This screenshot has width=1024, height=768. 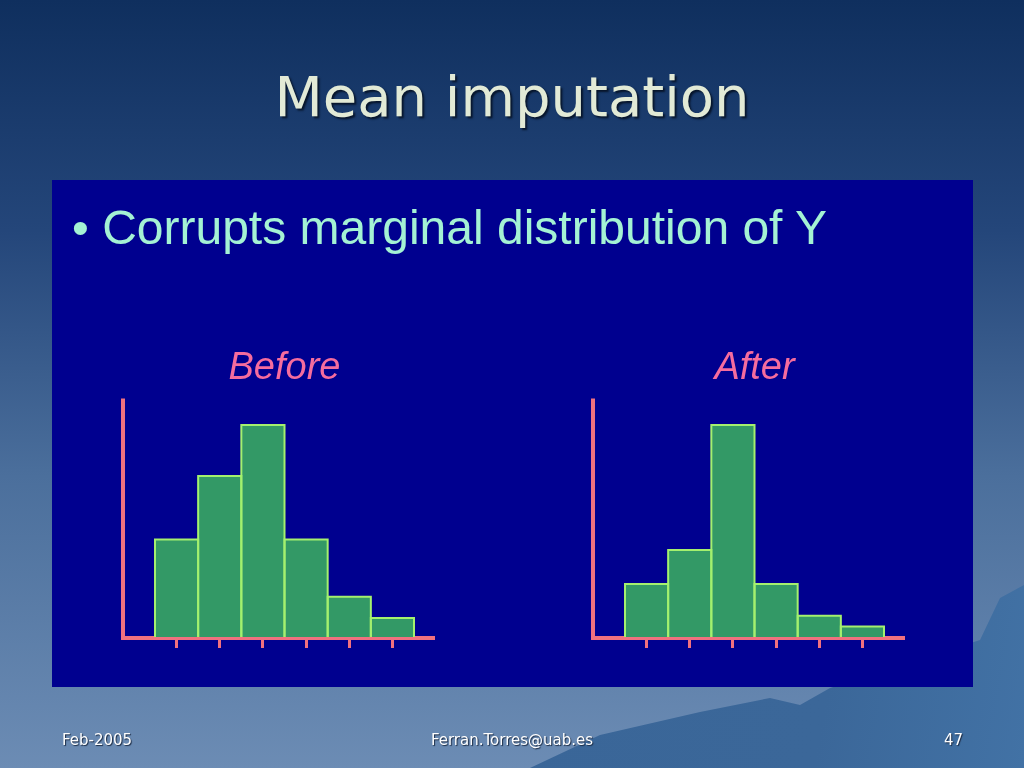 I want to click on text: Ferran.Torres@uab.es, so click(x=512, y=740).